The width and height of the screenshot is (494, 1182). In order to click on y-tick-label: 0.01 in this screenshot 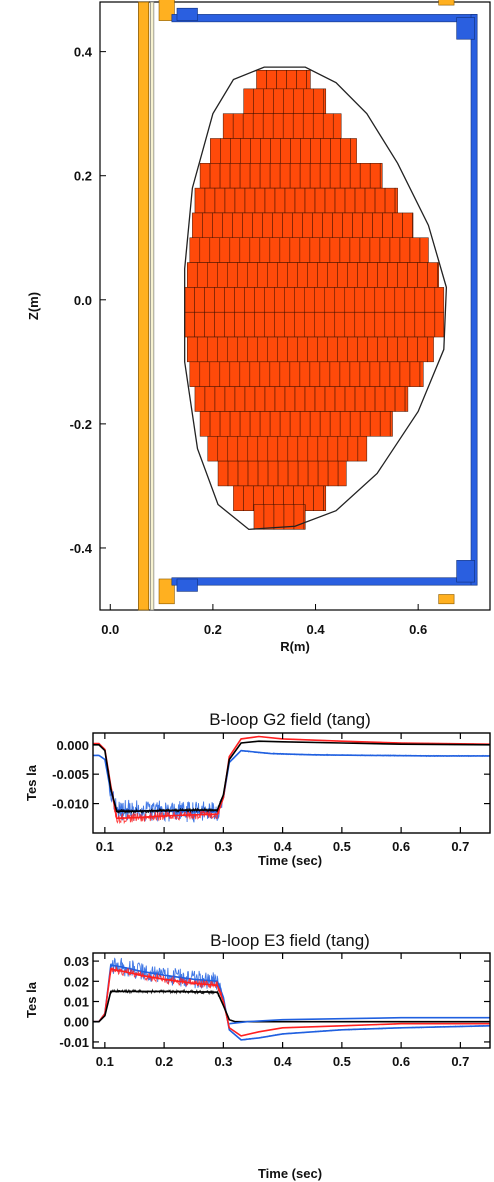, I will do `click(76, 1002)`.